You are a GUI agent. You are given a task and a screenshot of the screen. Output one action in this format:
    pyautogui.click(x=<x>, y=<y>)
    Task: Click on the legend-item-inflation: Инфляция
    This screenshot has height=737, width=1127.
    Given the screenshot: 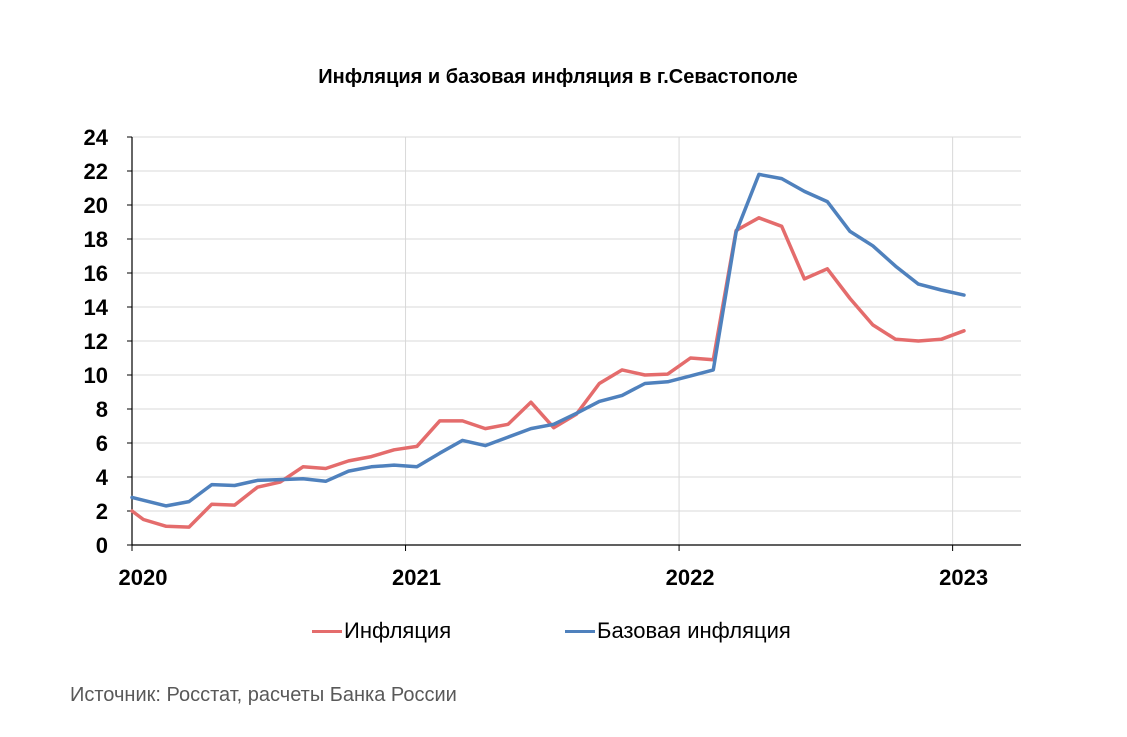 What is the action you would take?
    pyautogui.click(x=381, y=631)
    